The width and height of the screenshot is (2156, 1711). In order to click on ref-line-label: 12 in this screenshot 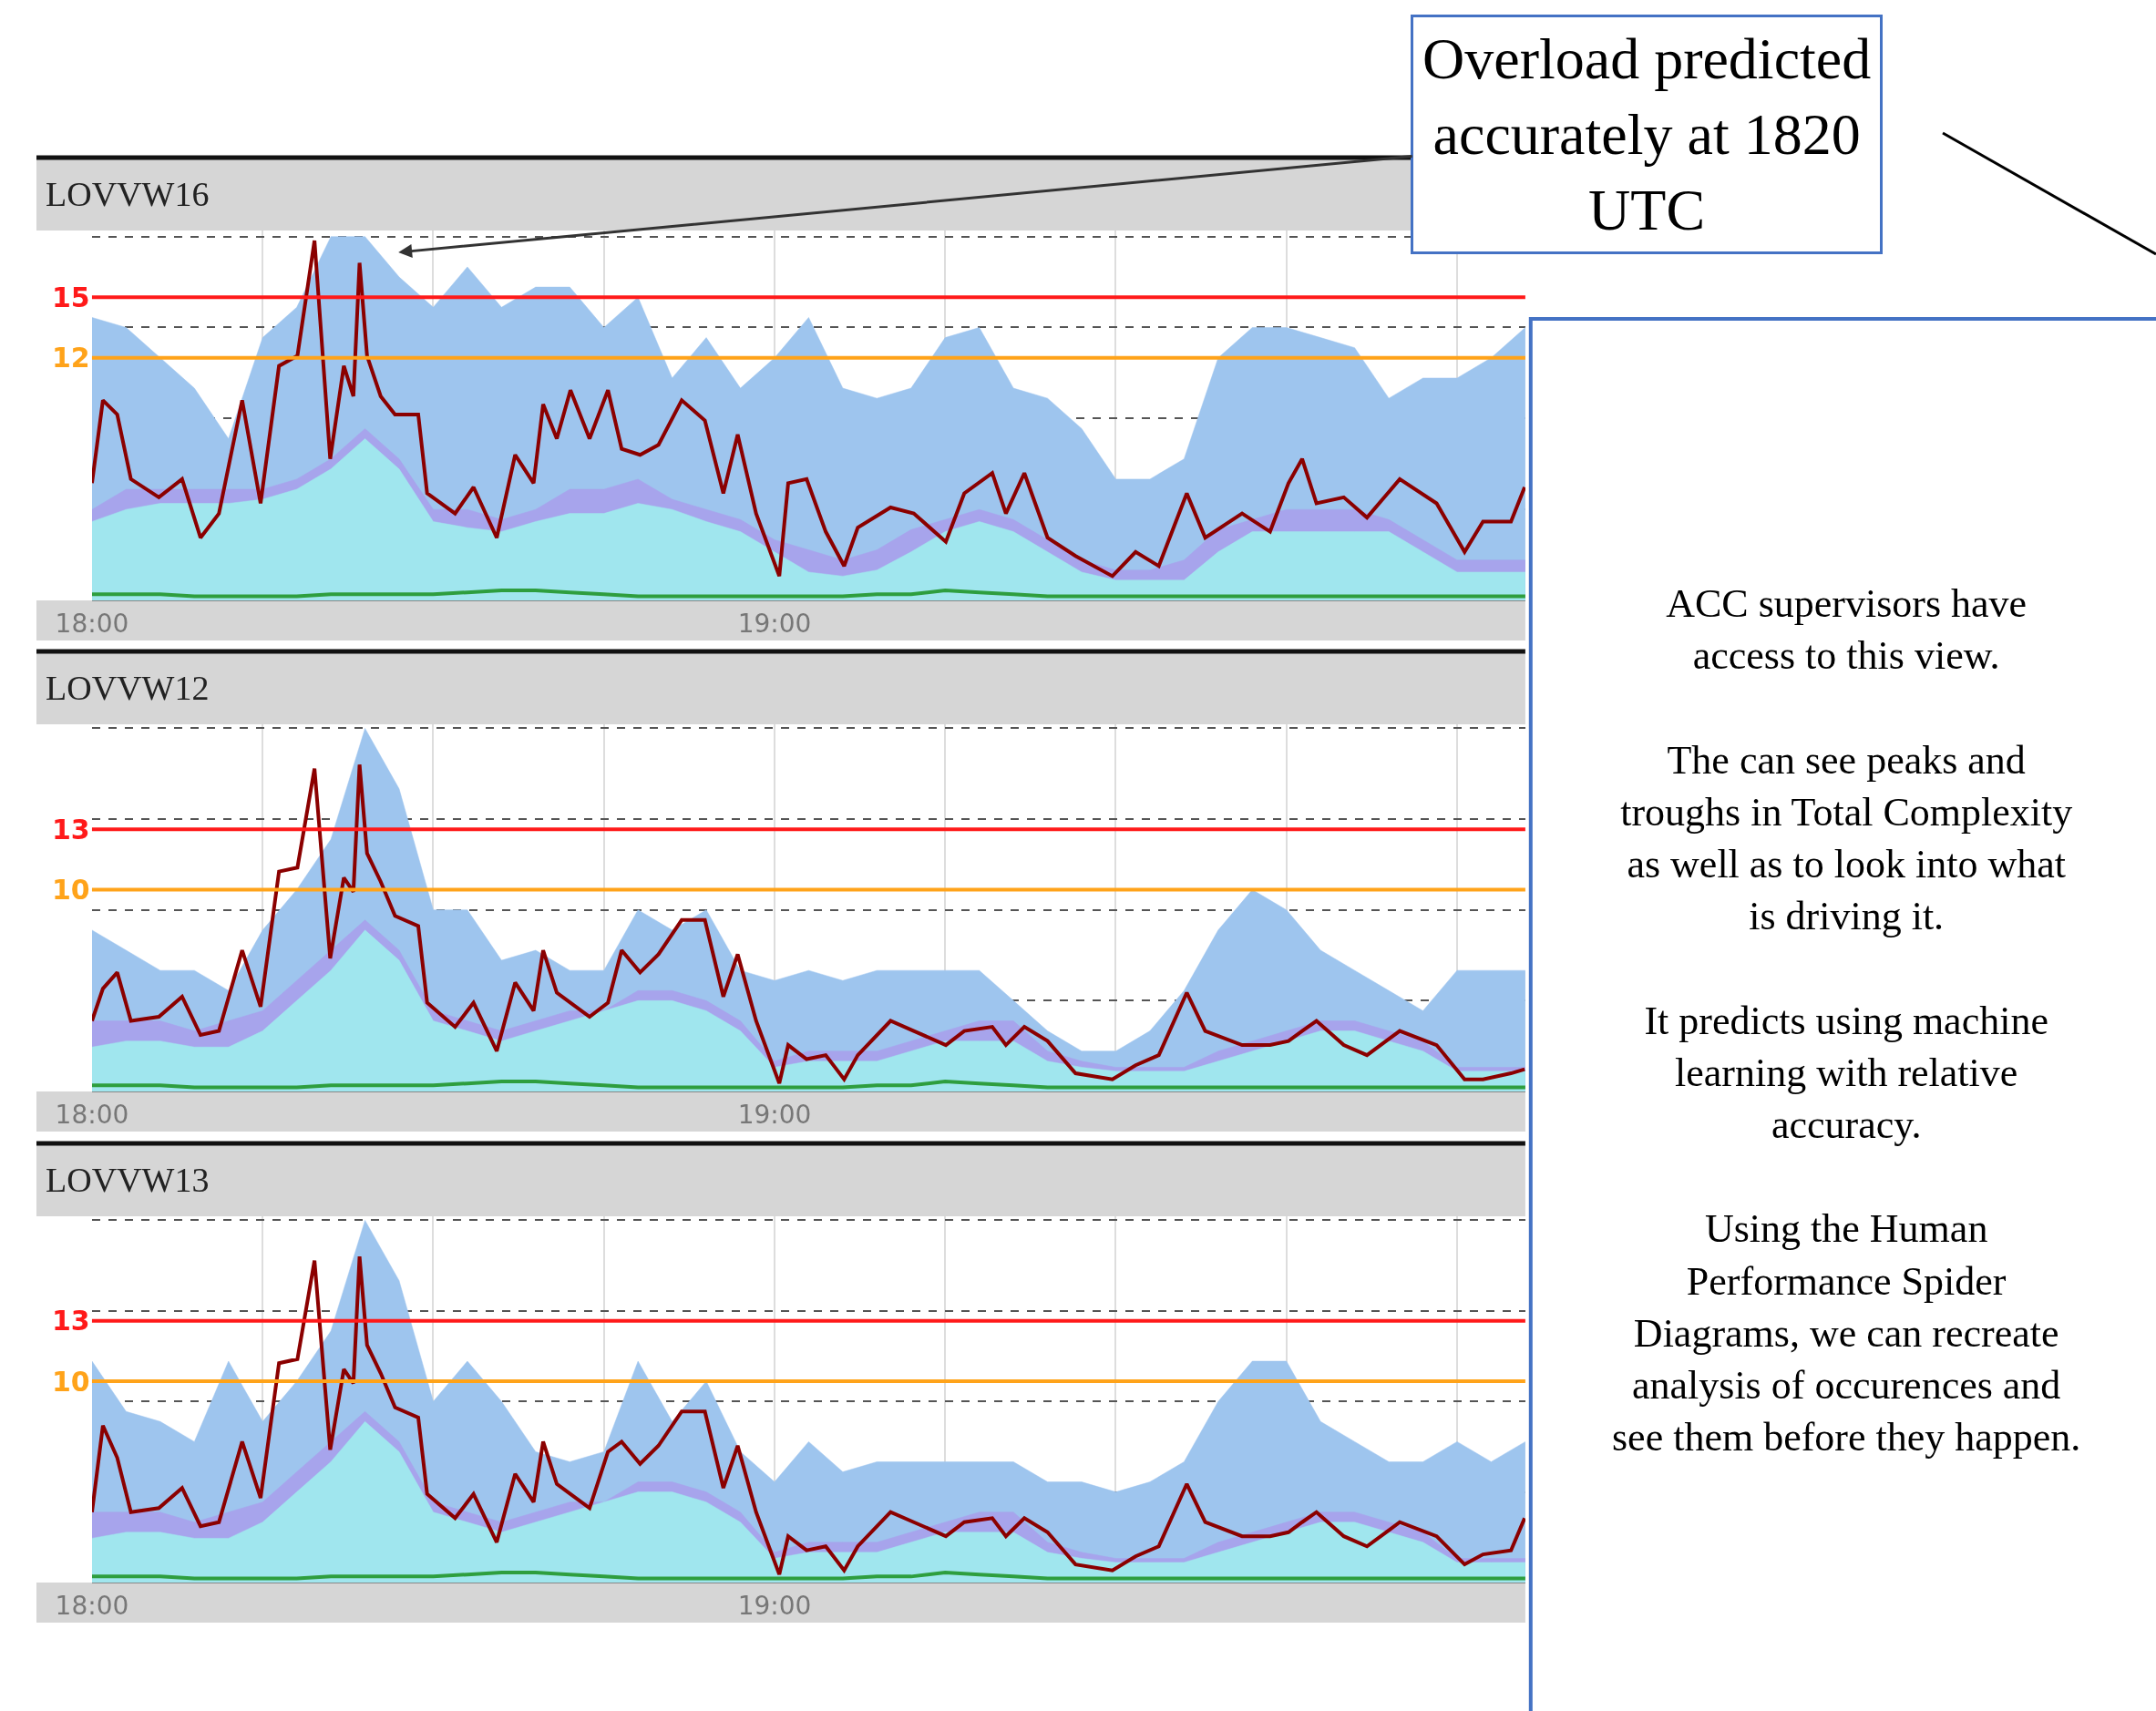, I will do `click(71, 358)`.